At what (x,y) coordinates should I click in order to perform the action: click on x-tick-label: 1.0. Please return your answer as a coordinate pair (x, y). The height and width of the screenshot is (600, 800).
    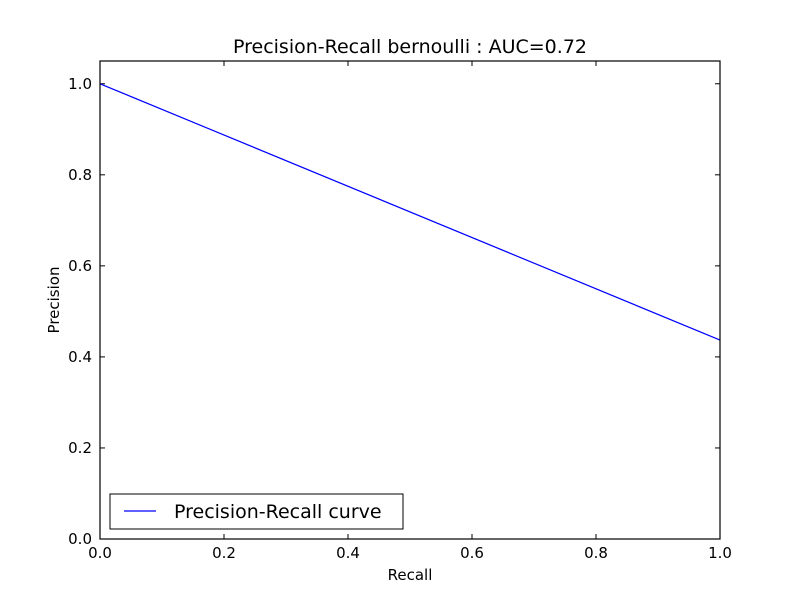
    Looking at the image, I should click on (720, 553).